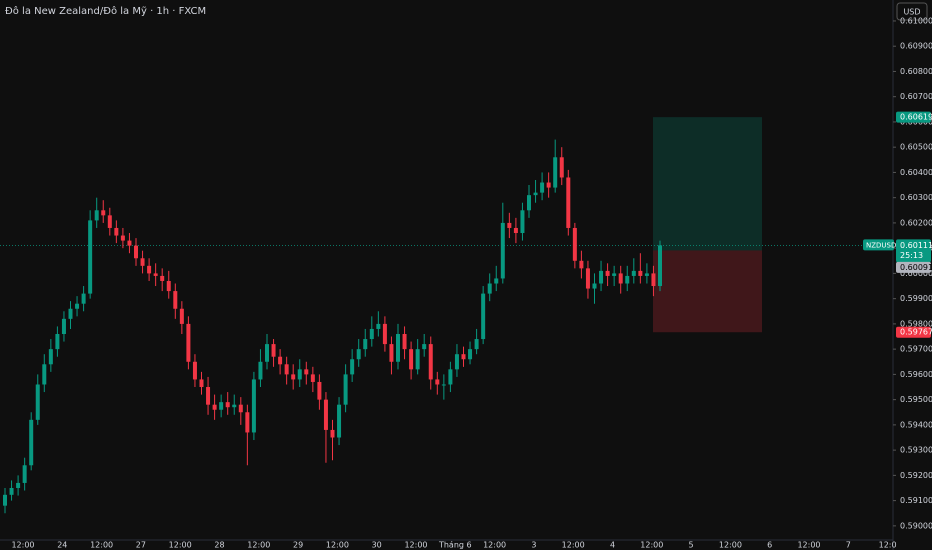  What do you see at coordinates (707, 291) in the screenshot?
I see `stop-loss-zone` at bounding box center [707, 291].